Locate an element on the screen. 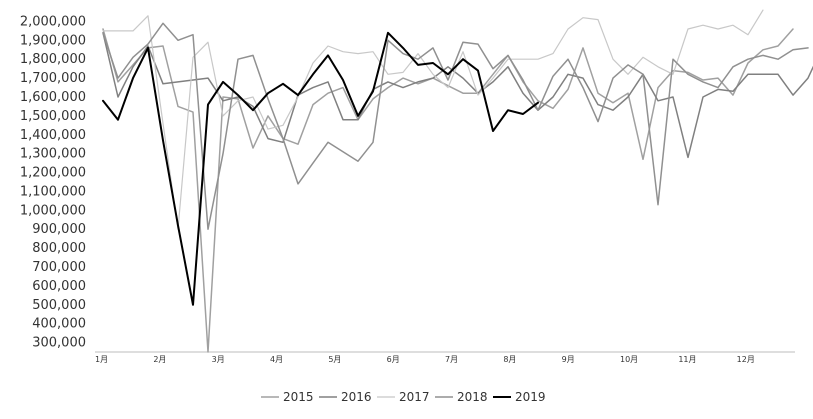 The image size is (813, 419). x-tick-label: 2月 is located at coordinates (159, 359).